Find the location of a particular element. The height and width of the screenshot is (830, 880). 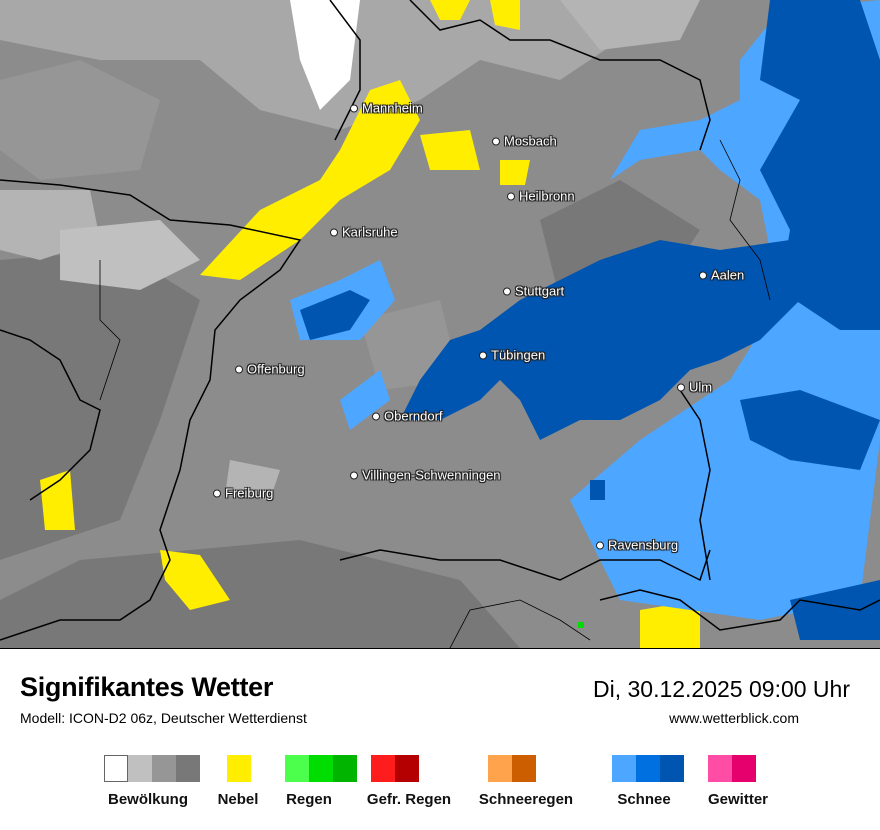

legend-label: Gewitter is located at coordinates (738, 799).